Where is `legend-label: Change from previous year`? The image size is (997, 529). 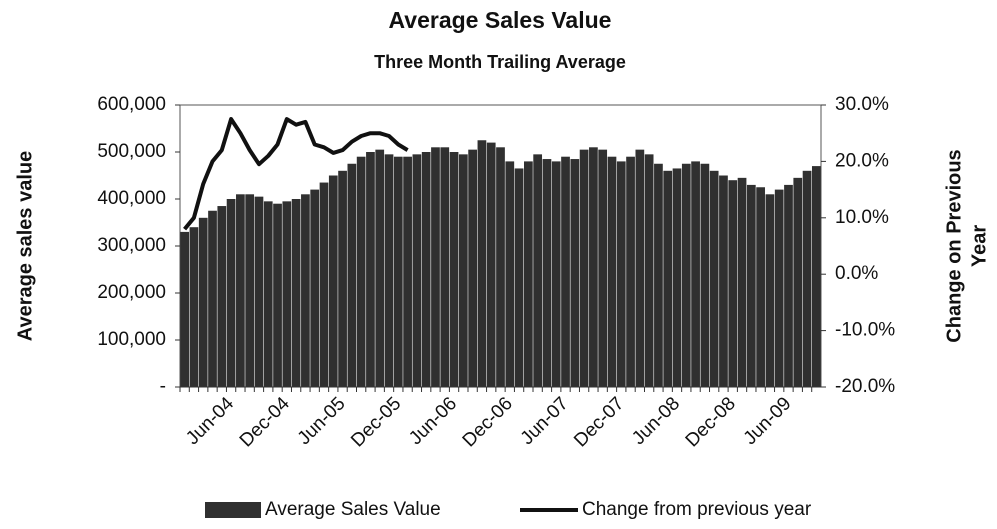
legend-label: Change from previous year is located at coordinates (697, 509).